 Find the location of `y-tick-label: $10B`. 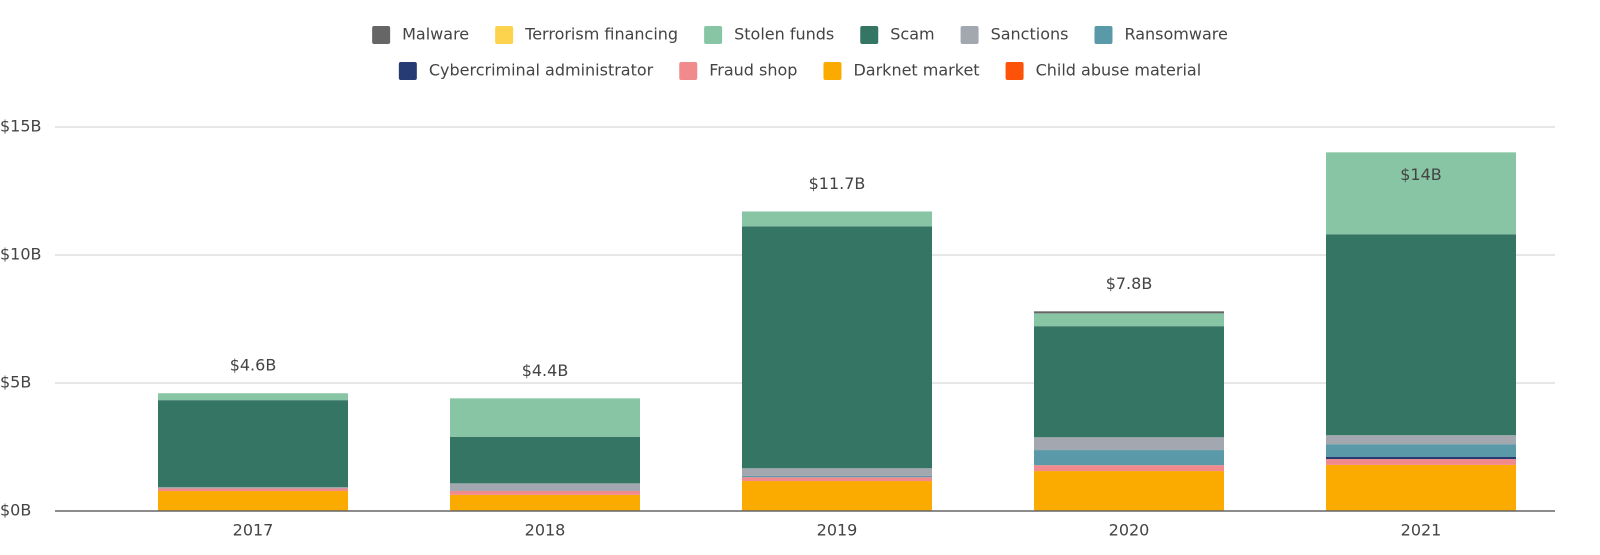

y-tick-label: $10B is located at coordinates (21, 254).